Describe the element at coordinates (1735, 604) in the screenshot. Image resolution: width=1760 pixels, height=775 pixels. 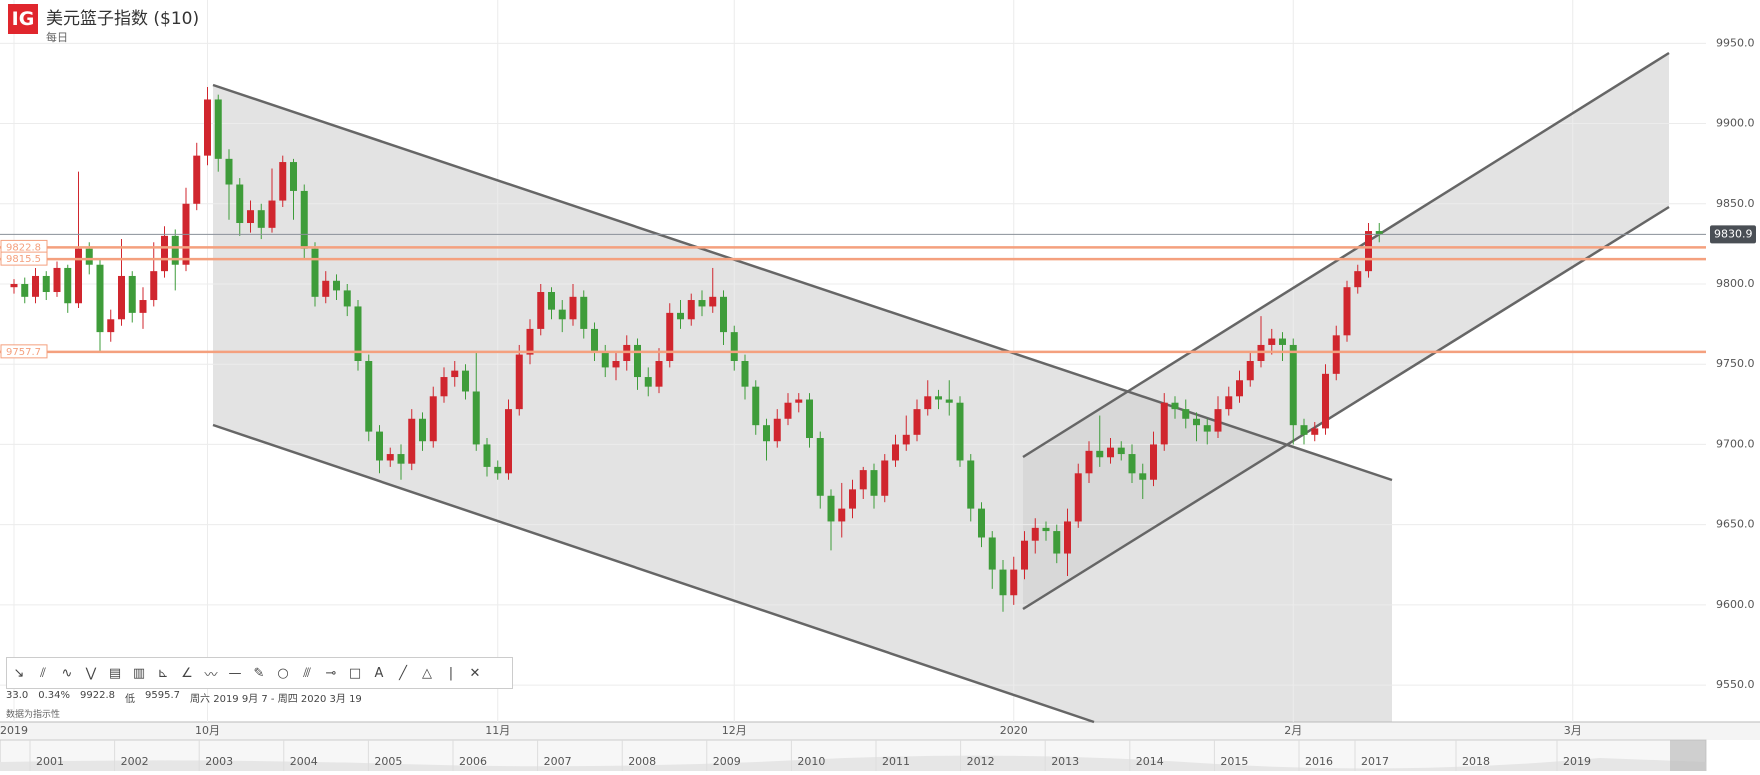
I see `y-tick-label: 9600.0` at that location.